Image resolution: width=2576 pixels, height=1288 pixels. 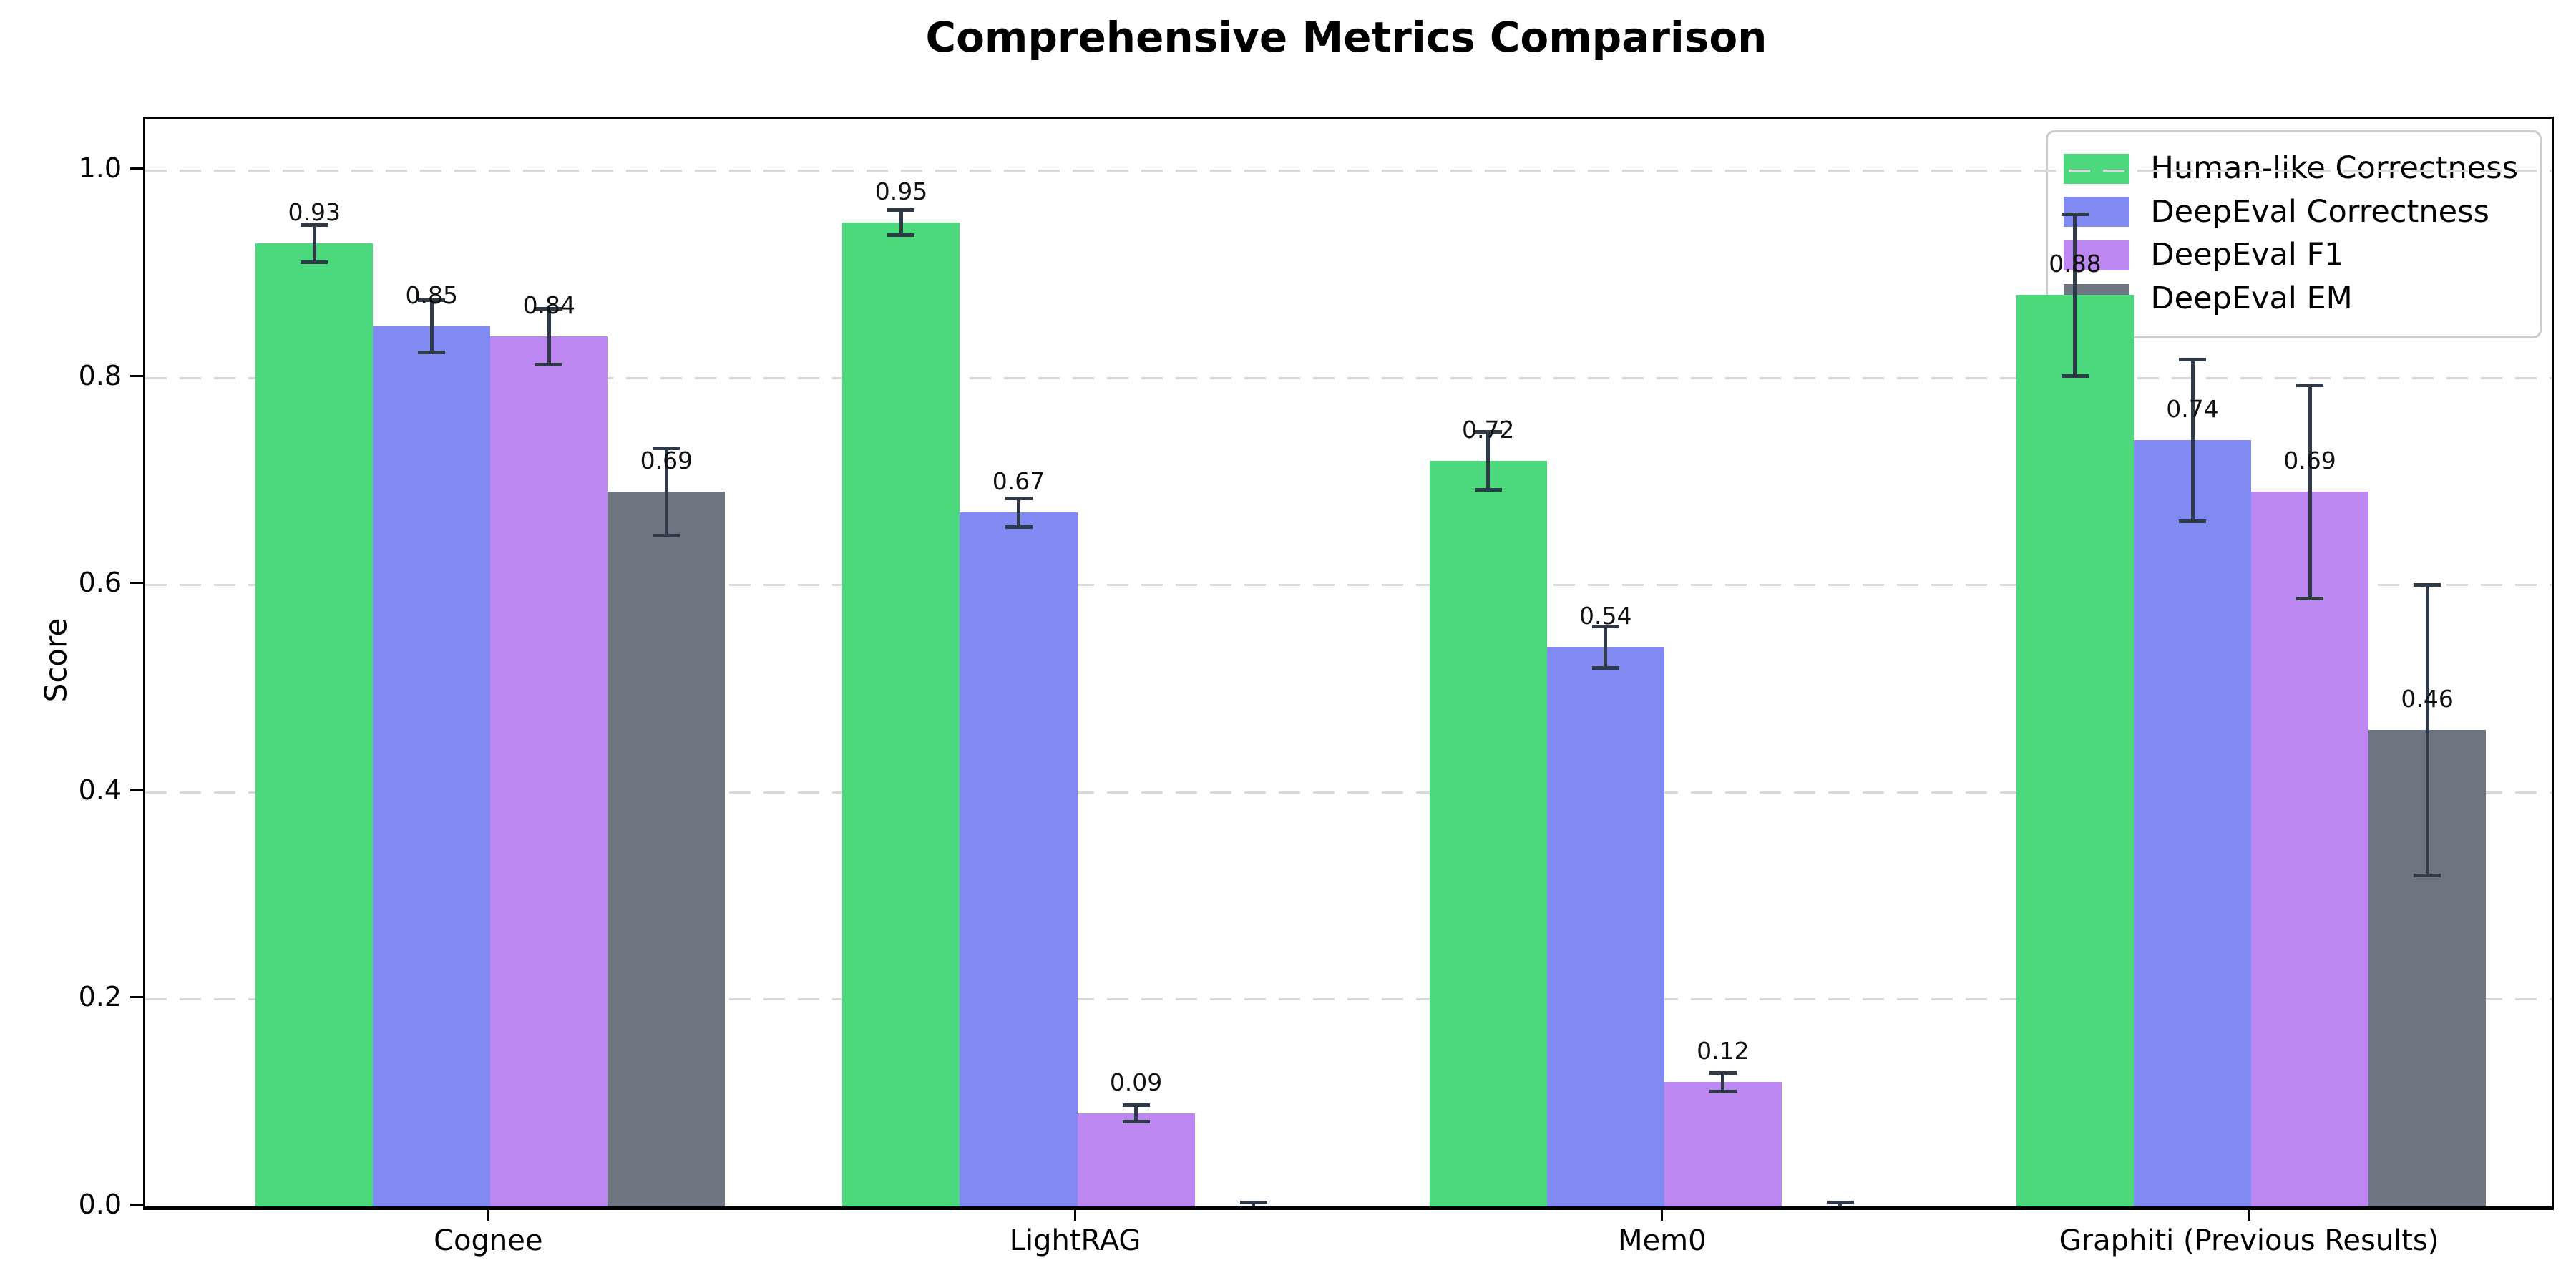 I want to click on bar-value-label: 0.46, so click(x=2427, y=699).